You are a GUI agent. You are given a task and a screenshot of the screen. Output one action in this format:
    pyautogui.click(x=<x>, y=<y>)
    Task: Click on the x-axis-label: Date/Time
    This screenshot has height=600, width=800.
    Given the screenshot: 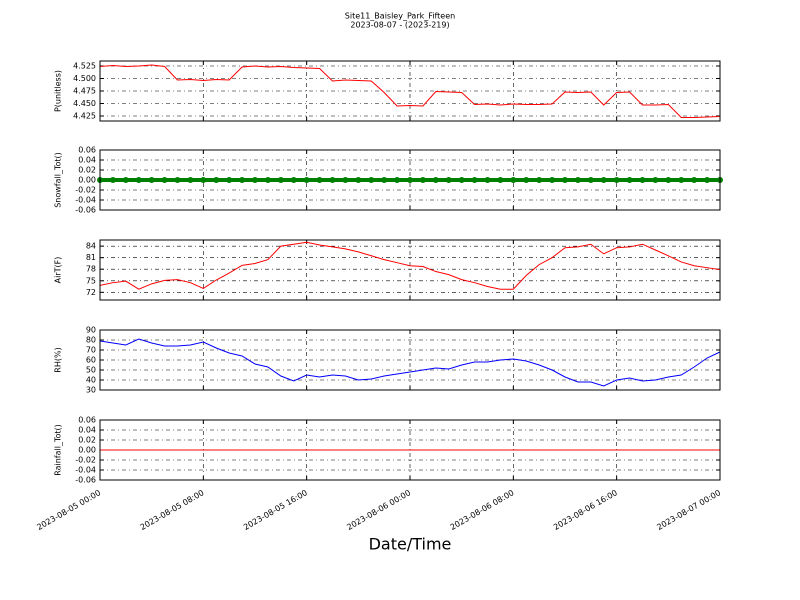 What is the action you would take?
    pyautogui.click(x=410, y=544)
    